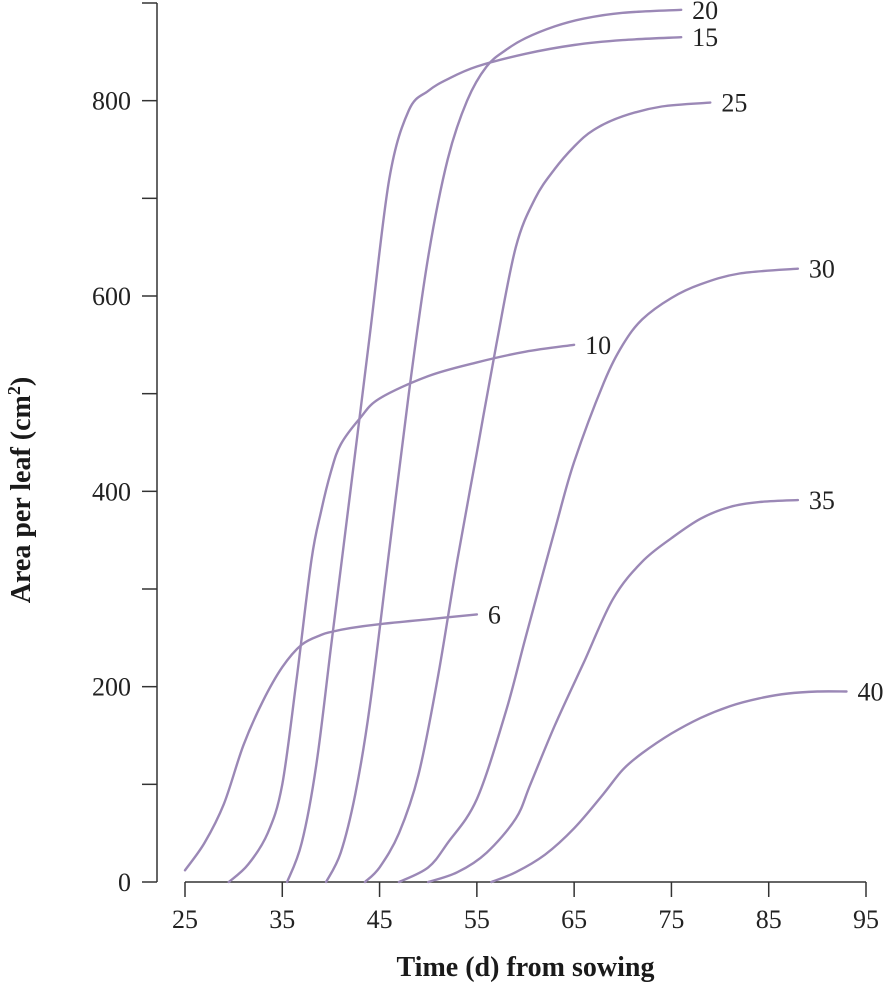 The width and height of the screenshot is (890, 985). What do you see at coordinates (380, 919) in the screenshot?
I see `x-tick-label-45: 45` at bounding box center [380, 919].